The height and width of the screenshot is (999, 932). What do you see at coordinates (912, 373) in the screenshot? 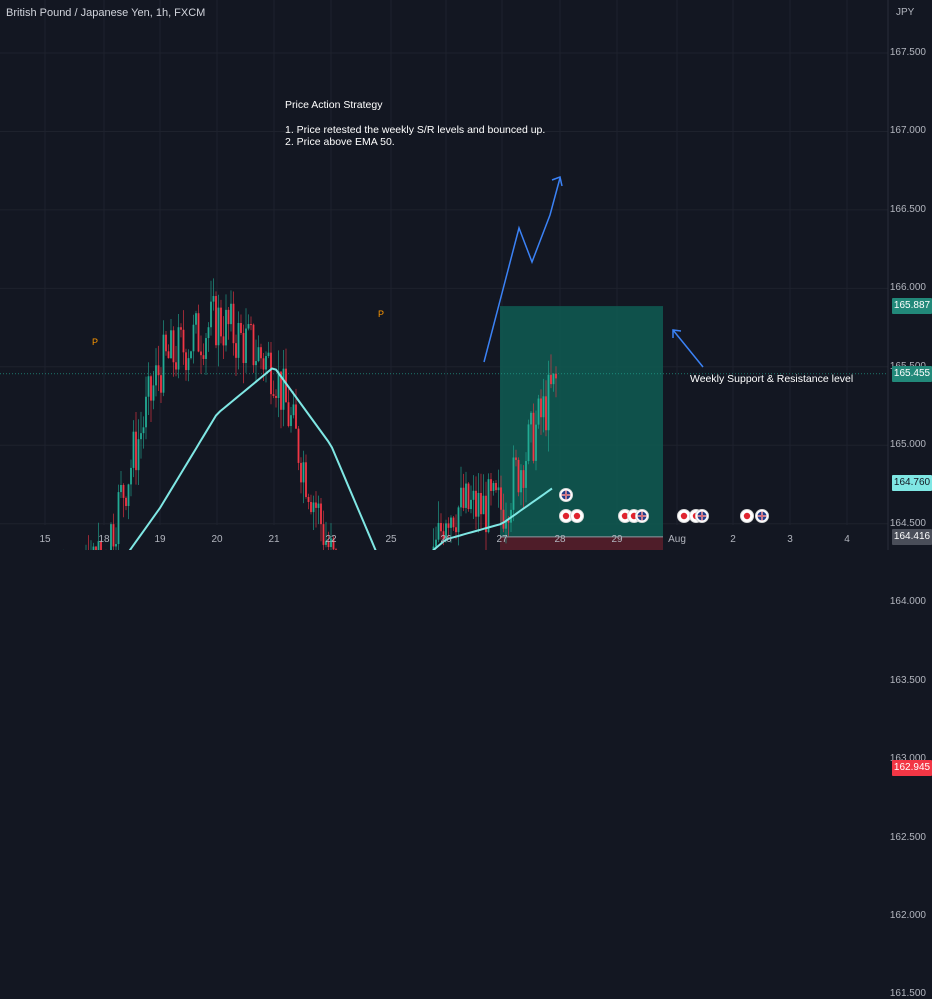
I see `last-price-badge: 165.455` at bounding box center [912, 373].